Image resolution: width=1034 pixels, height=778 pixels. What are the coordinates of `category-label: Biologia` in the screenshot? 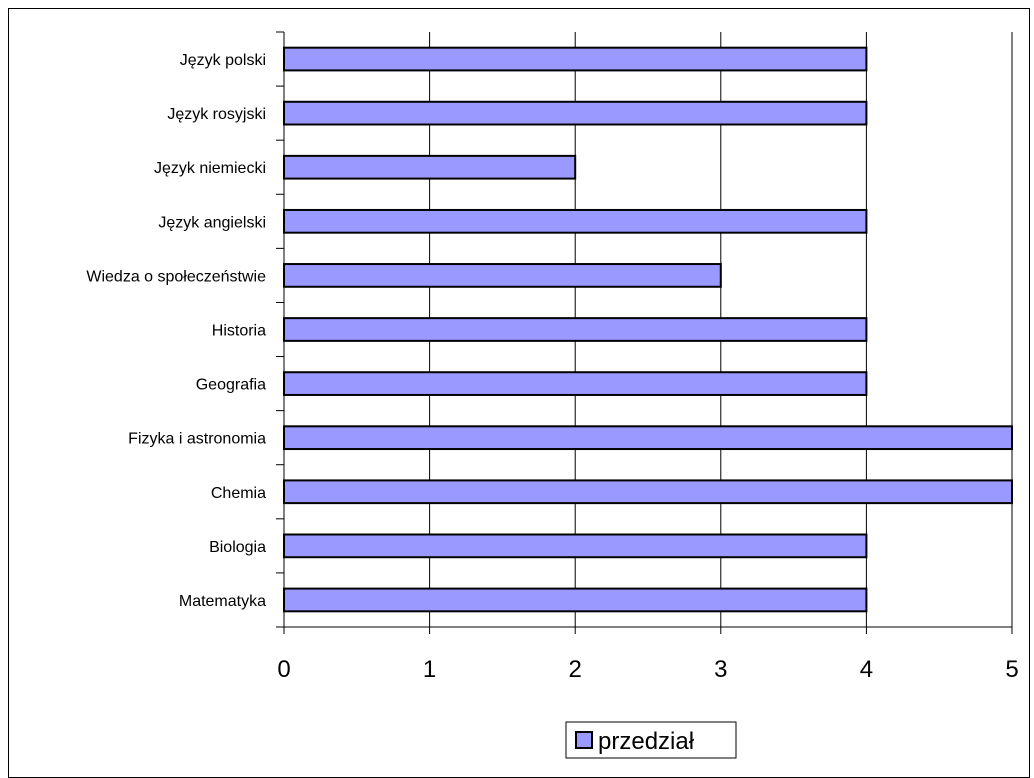 It's located at (237, 547).